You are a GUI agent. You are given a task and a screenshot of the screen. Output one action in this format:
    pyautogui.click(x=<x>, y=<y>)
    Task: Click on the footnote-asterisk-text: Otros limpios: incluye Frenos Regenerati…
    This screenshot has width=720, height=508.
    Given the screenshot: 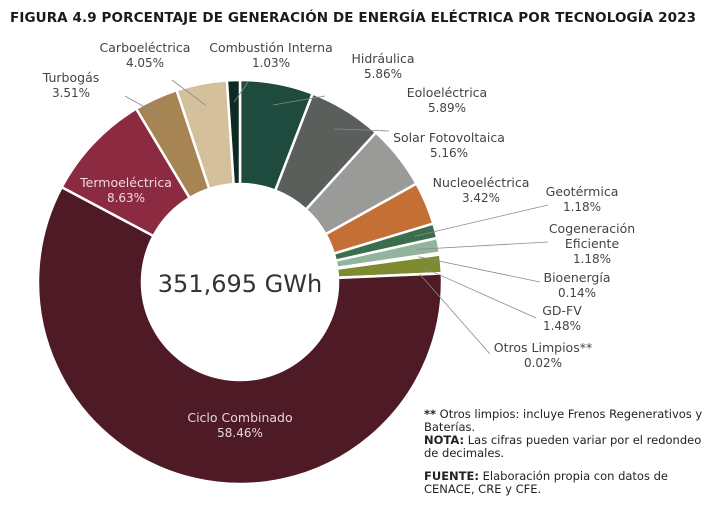 What is the action you would take?
    pyautogui.click(x=563, y=420)
    